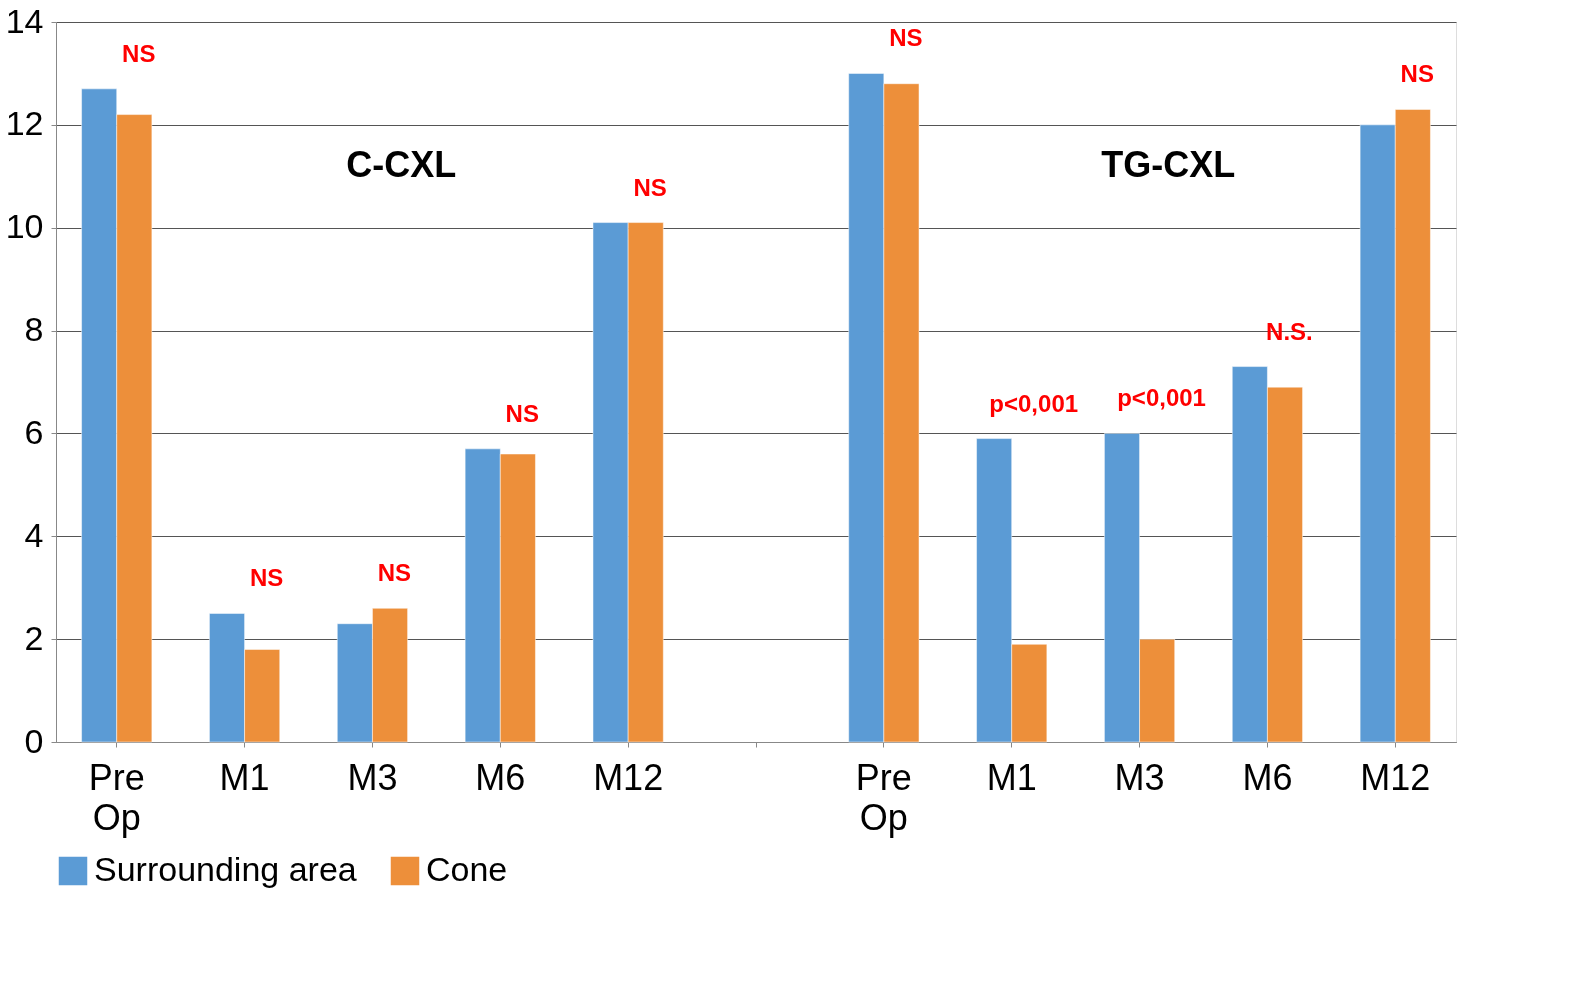  I want to click on annotation: C-CXL, so click(401, 164).